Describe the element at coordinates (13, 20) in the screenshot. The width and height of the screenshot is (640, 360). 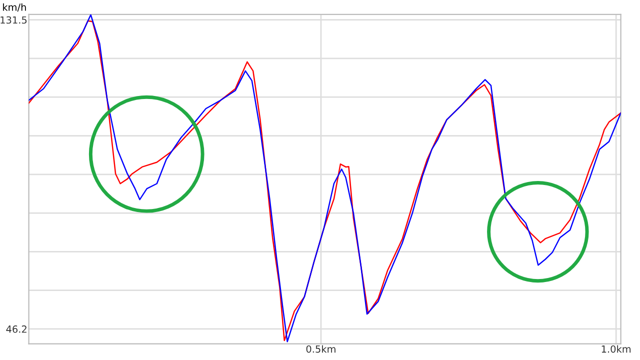
I see `y-tick-label: 131.5` at that location.